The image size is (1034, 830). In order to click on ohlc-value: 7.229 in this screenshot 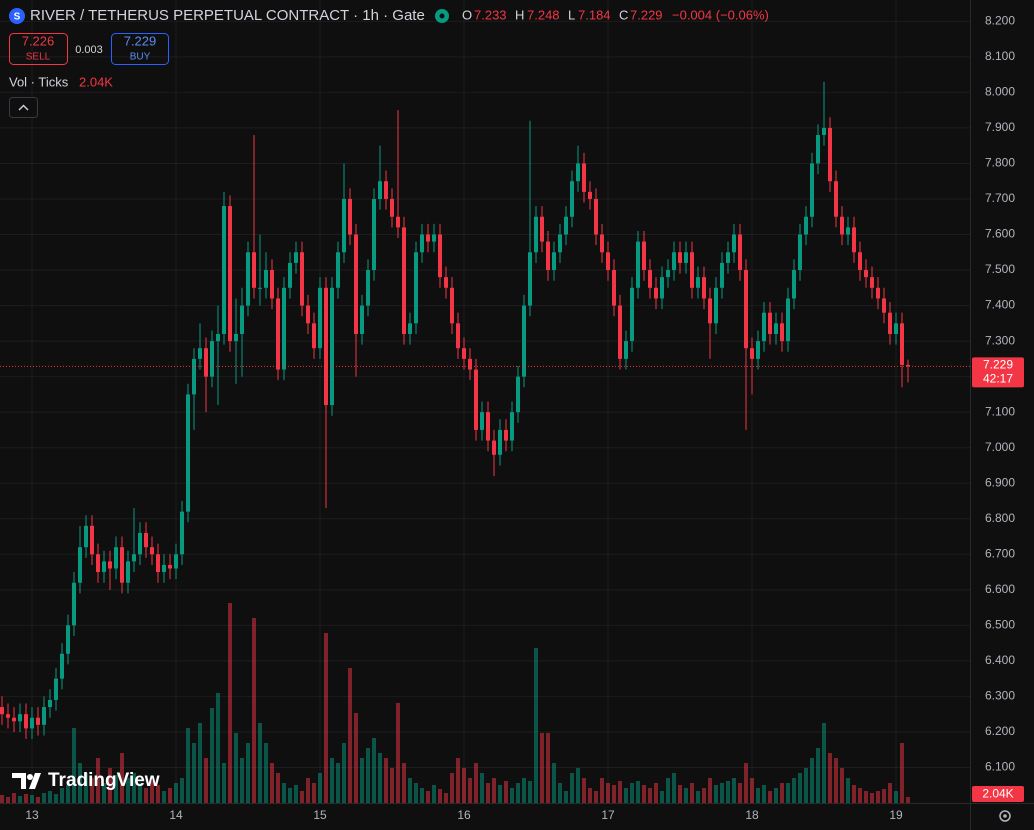, I will do `click(646, 14)`.